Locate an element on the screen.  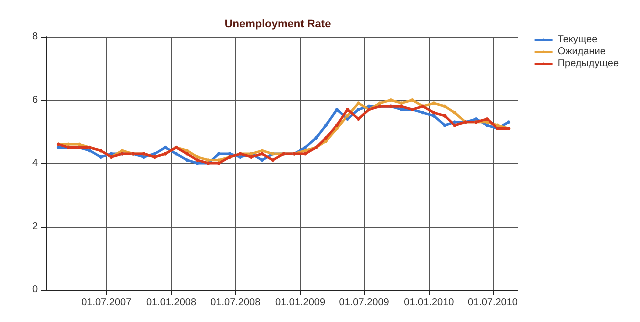
legend-label: Предыдущее is located at coordinates (589, 64).